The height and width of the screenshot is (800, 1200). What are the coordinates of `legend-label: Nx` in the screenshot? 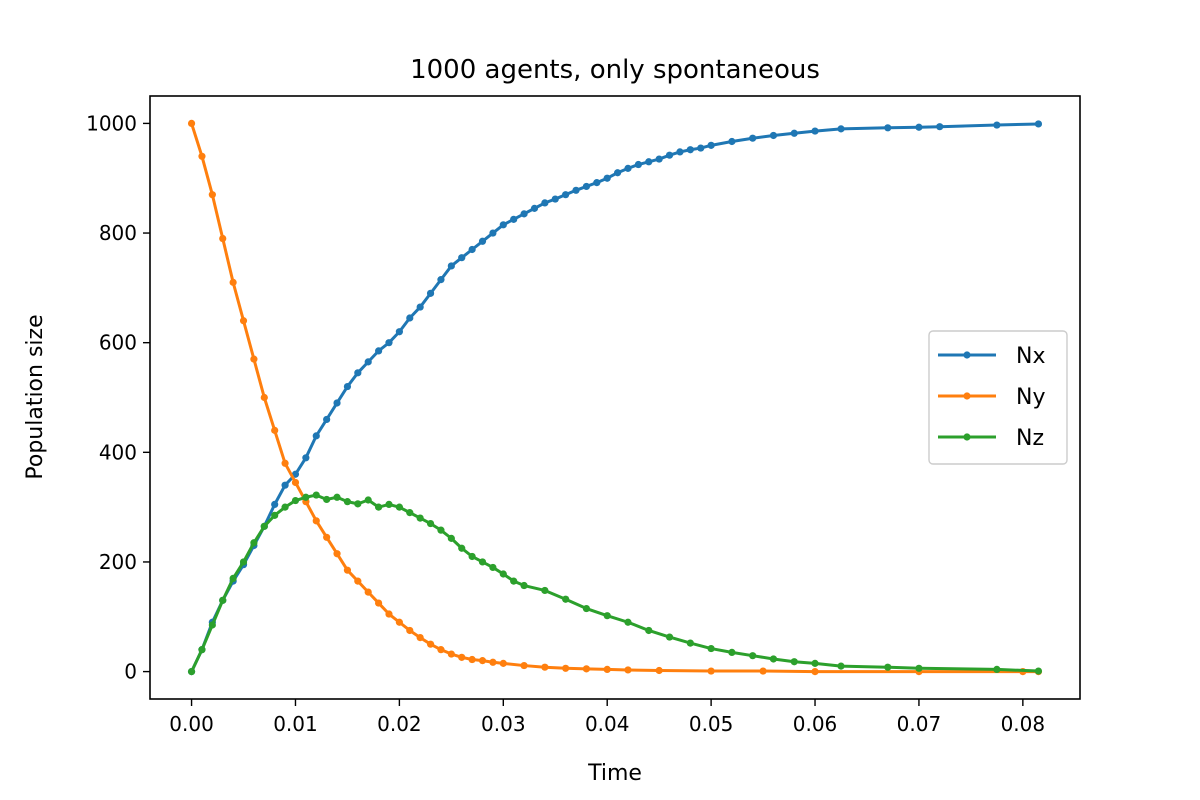 It's located at (1030, 356).